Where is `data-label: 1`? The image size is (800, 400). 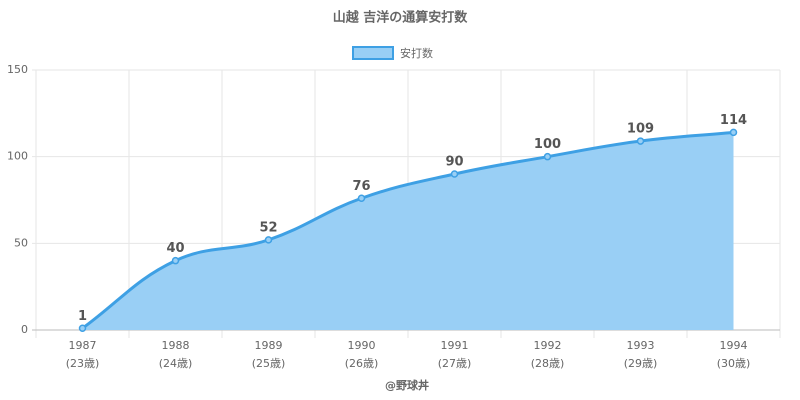
data-label: 1 is located at coordinates (82, 316).